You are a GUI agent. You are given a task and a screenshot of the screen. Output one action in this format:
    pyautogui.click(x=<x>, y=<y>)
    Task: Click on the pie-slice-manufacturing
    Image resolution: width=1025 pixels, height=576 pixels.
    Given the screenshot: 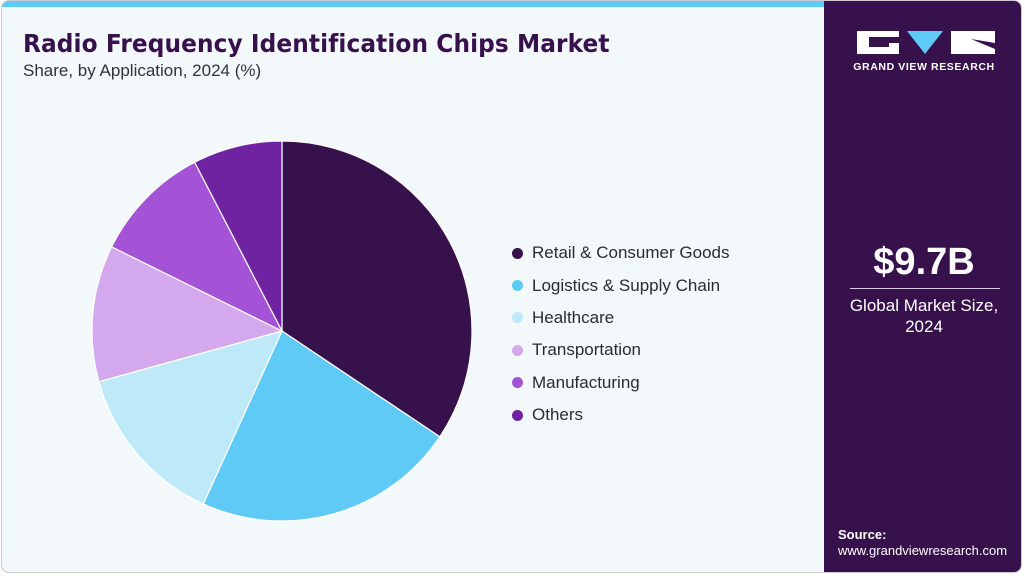 What is the action you would take?
    pyautogui.click(x=197, y=247)
    